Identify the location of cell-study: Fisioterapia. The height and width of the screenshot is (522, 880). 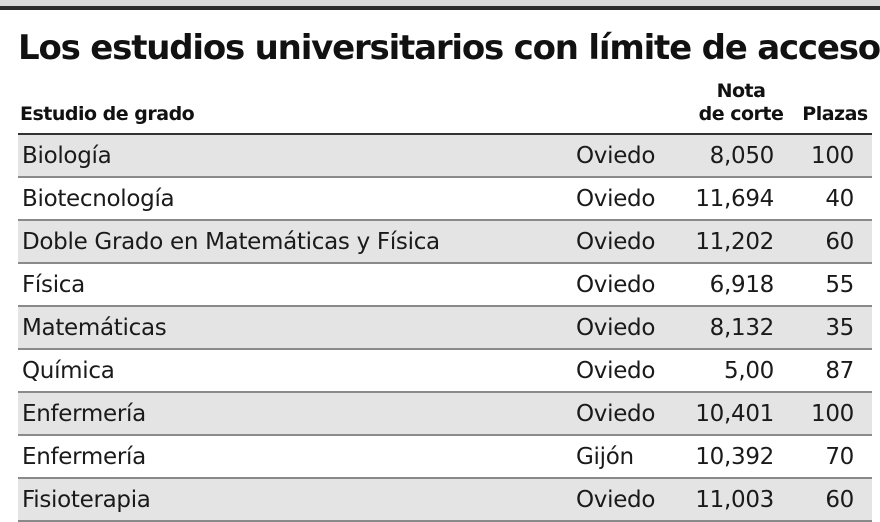
(86, 500).